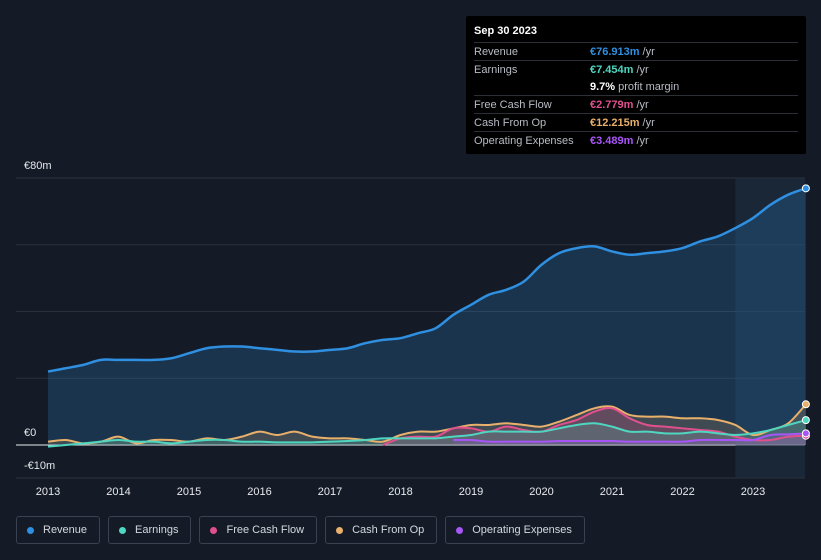 The width and height of the screenshot is (821, 560). Describe the element at coordinates (330, 492) in the screenshot. I see `x-tick-label-2017: 2017` at that location.